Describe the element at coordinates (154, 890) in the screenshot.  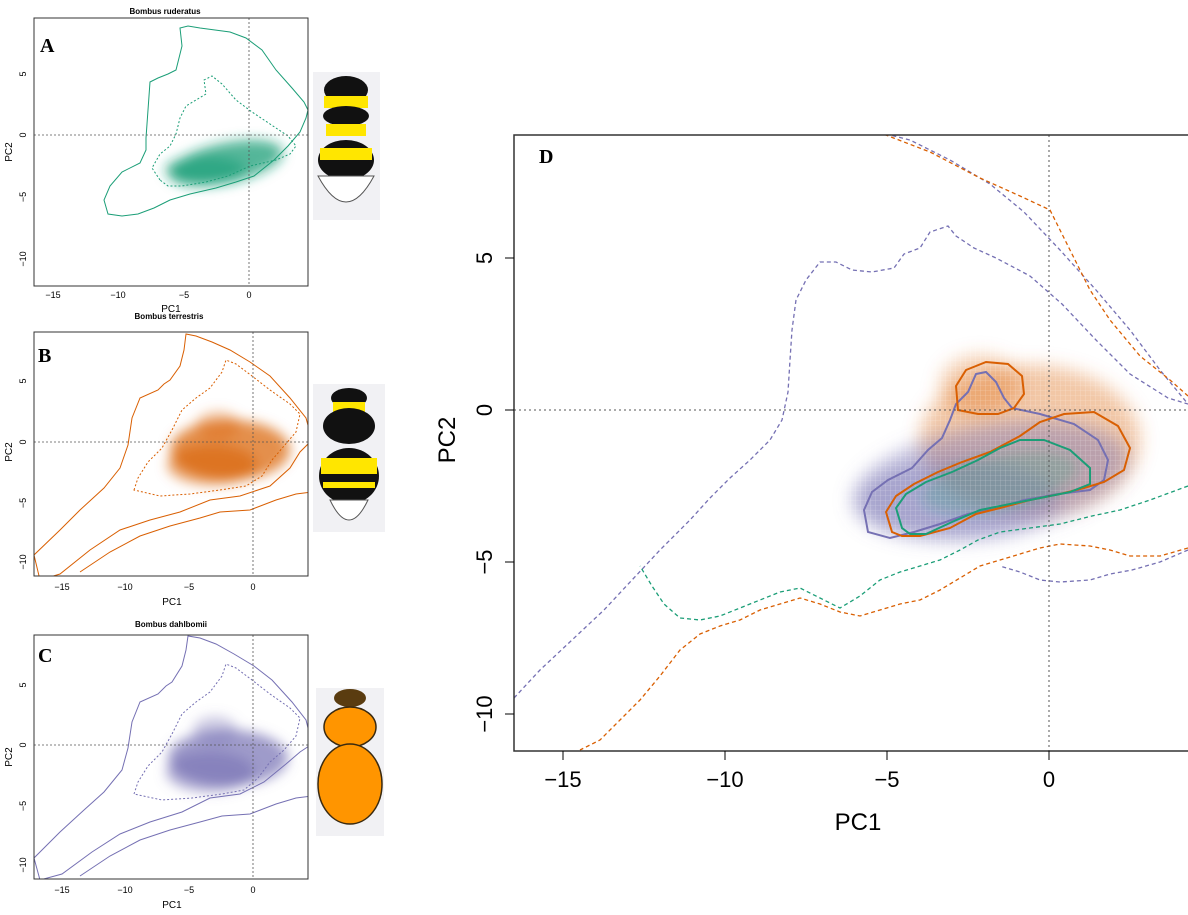
I see `panel-c-x-ticks: −15 −10 −5 0` at that location.